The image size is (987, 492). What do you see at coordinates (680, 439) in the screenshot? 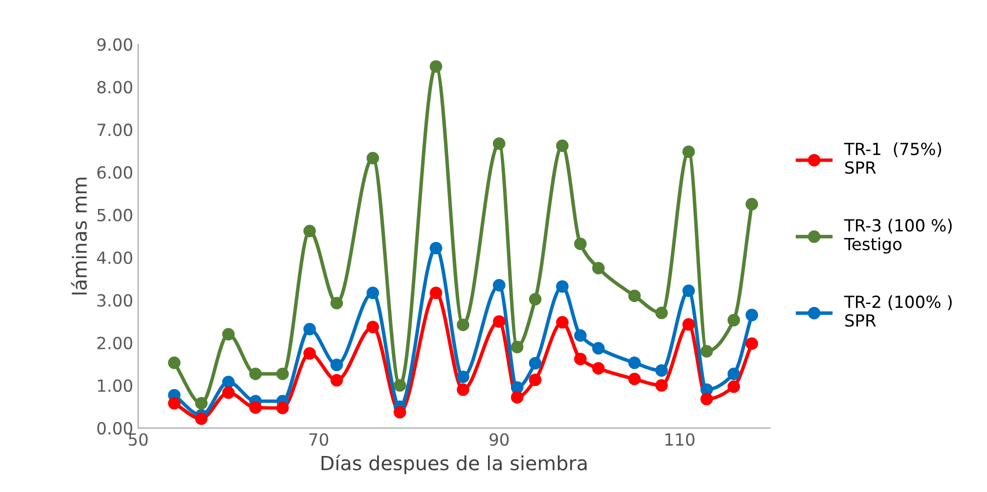
I see `x-tick-label: 110` at bounding box center [680, 439].